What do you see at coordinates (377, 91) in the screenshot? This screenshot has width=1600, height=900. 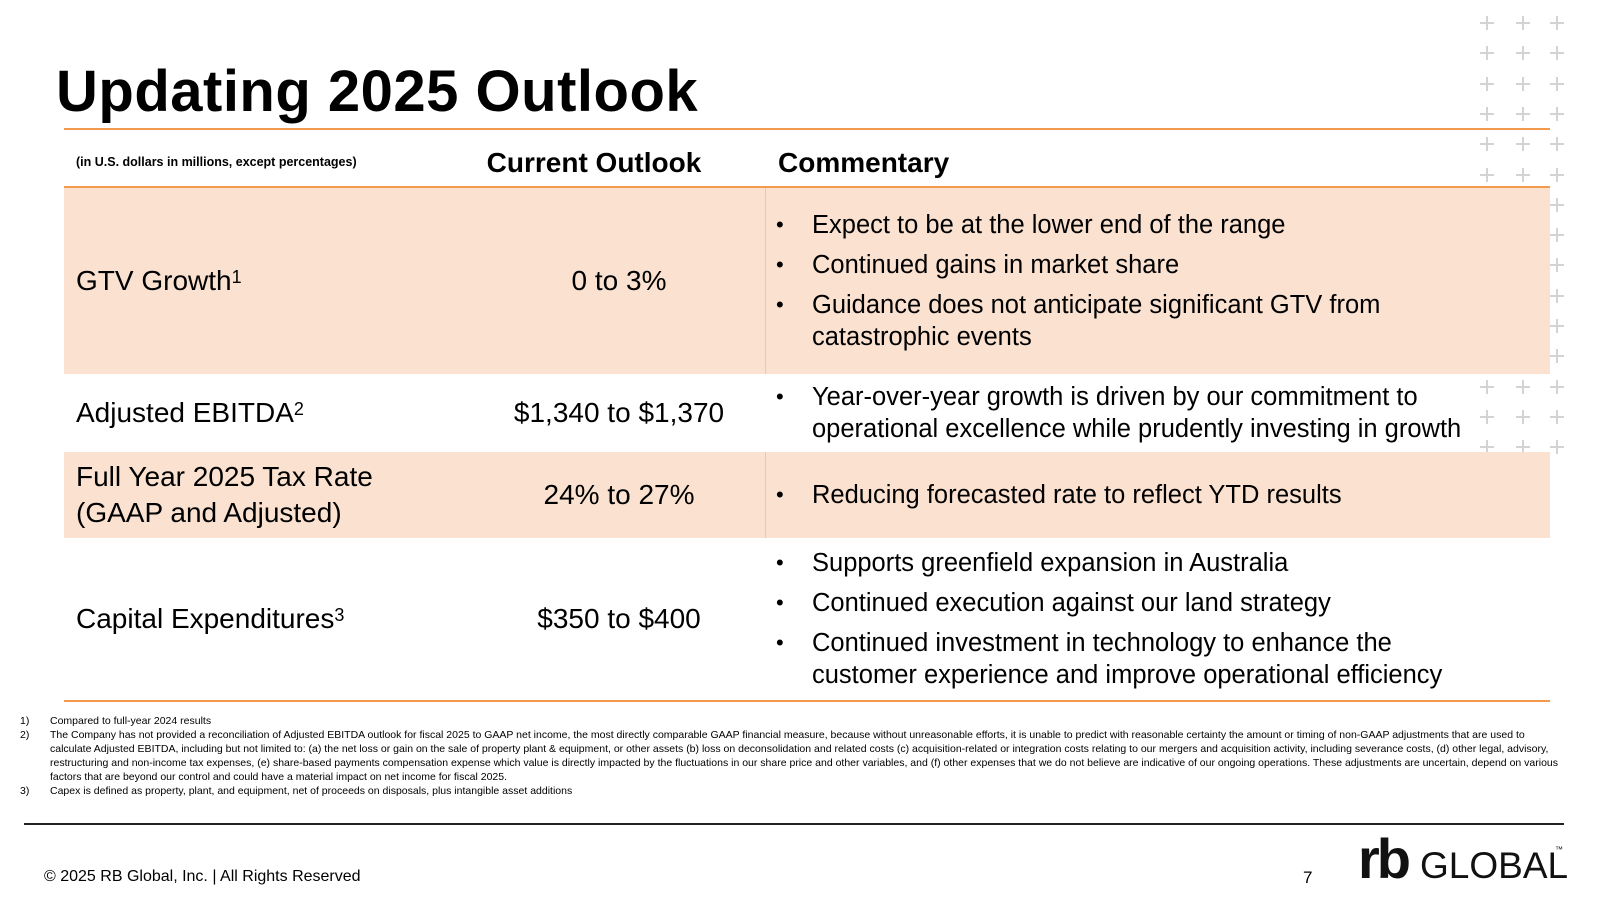 I see `page-title: Updating 2025 Outlook` at bounding box center [377, 91].